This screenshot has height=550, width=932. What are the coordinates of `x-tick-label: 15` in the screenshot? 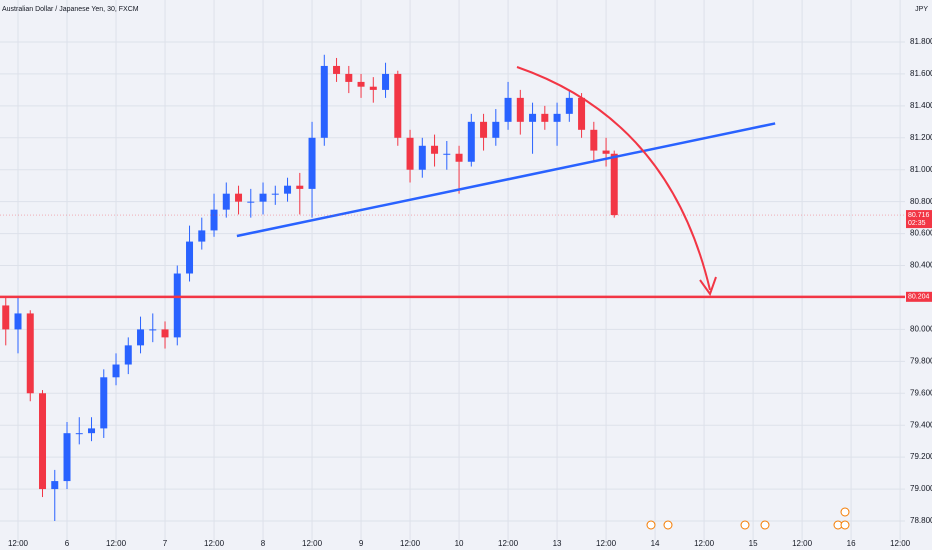 It's located at (753, 543).